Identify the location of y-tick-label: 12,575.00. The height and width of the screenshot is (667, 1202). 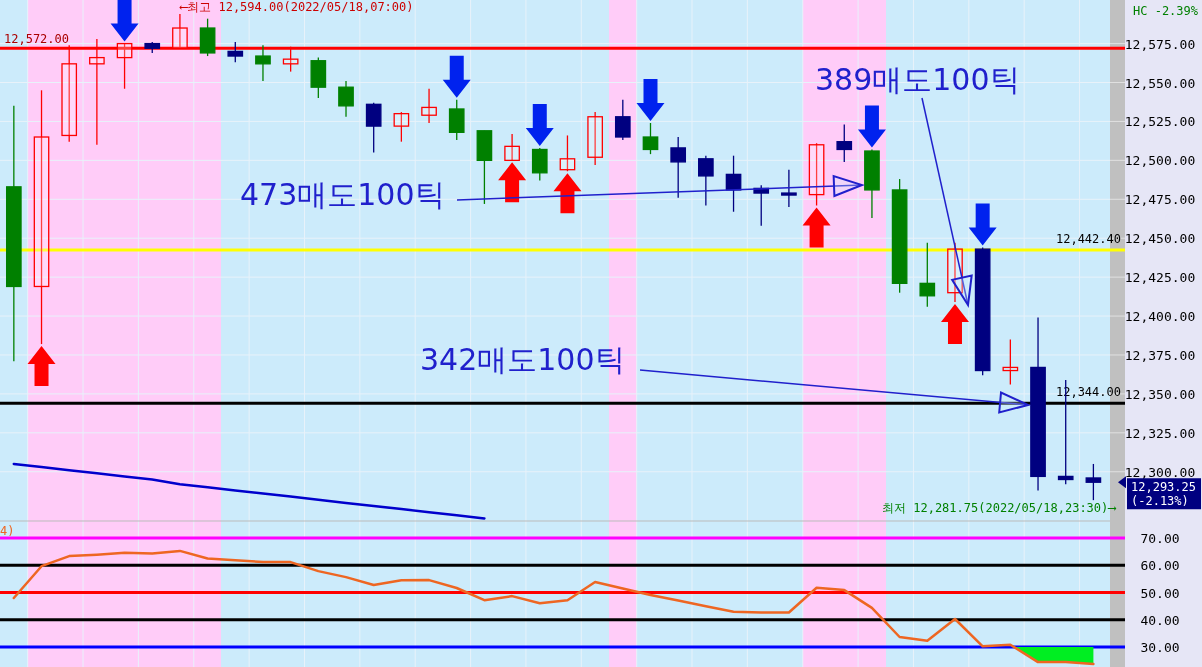
(1160, 44).